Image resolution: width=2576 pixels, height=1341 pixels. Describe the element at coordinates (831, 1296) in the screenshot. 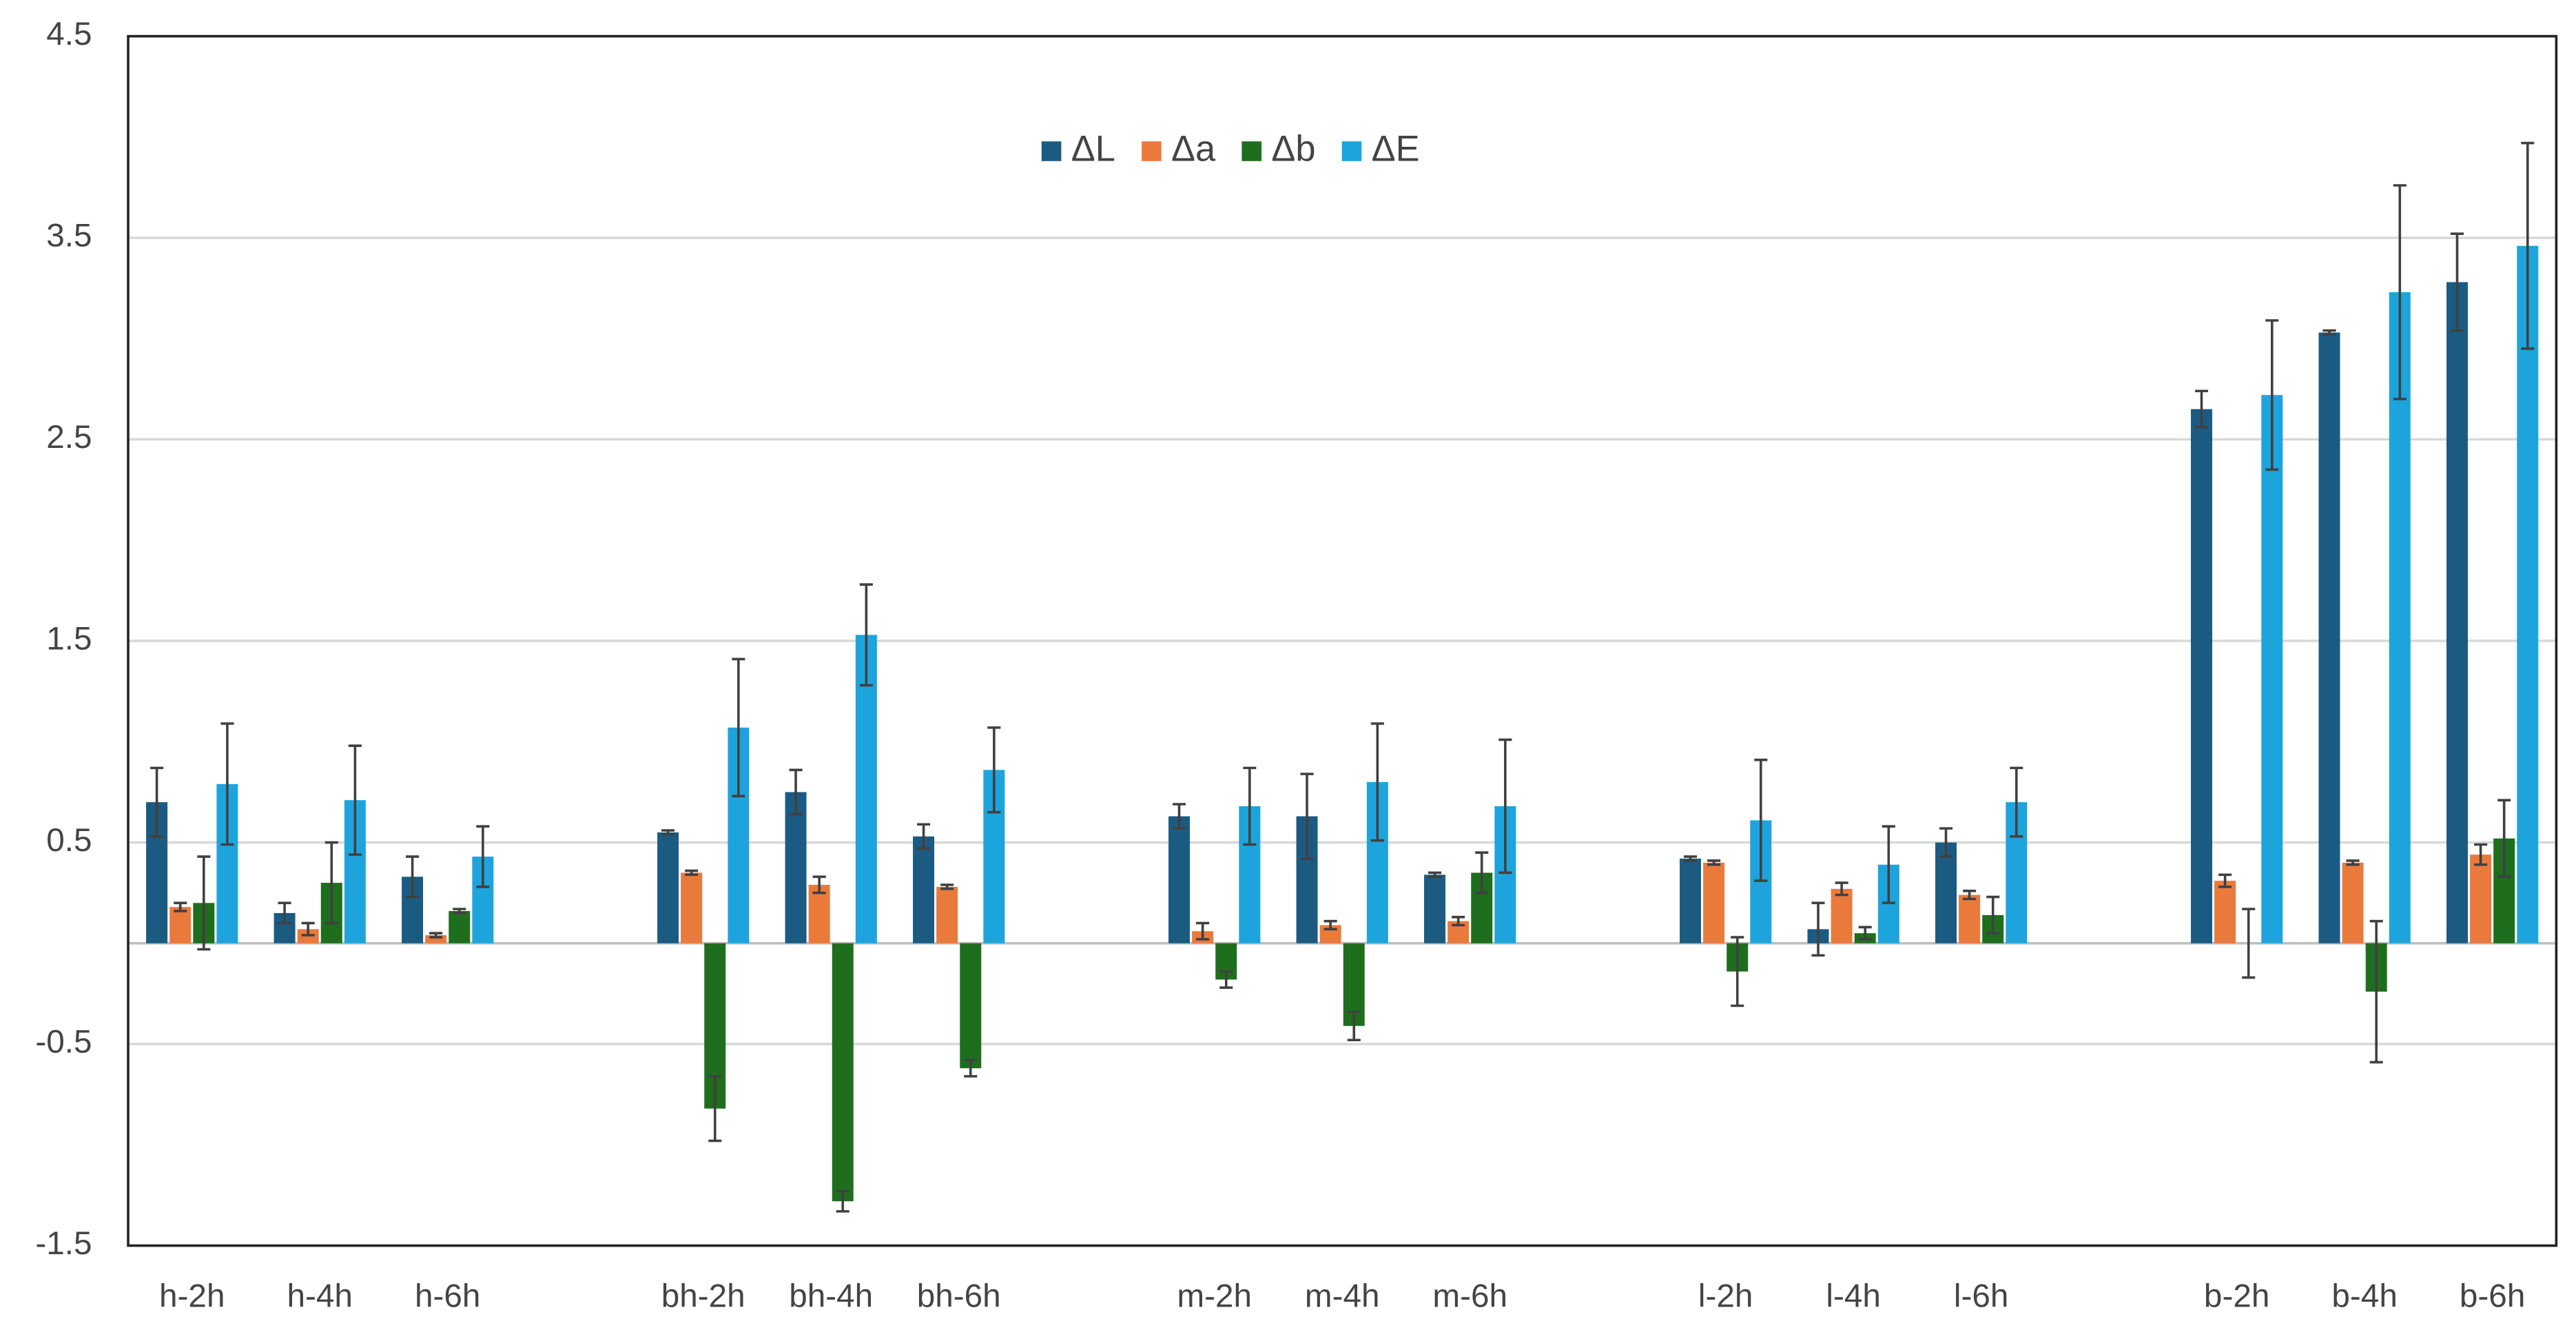

I see `x-tick-label: bh-4h` at that location.